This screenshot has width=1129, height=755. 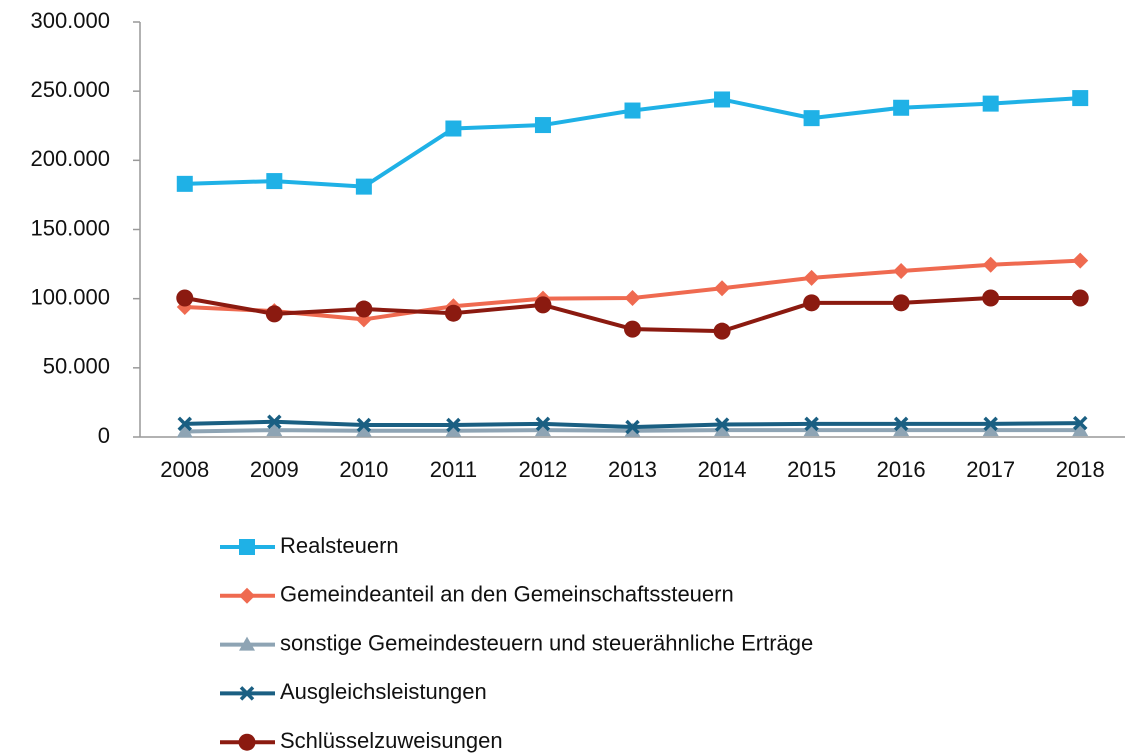 I want to click on x-tick-label: 2018, so click(x=1080, y=469).